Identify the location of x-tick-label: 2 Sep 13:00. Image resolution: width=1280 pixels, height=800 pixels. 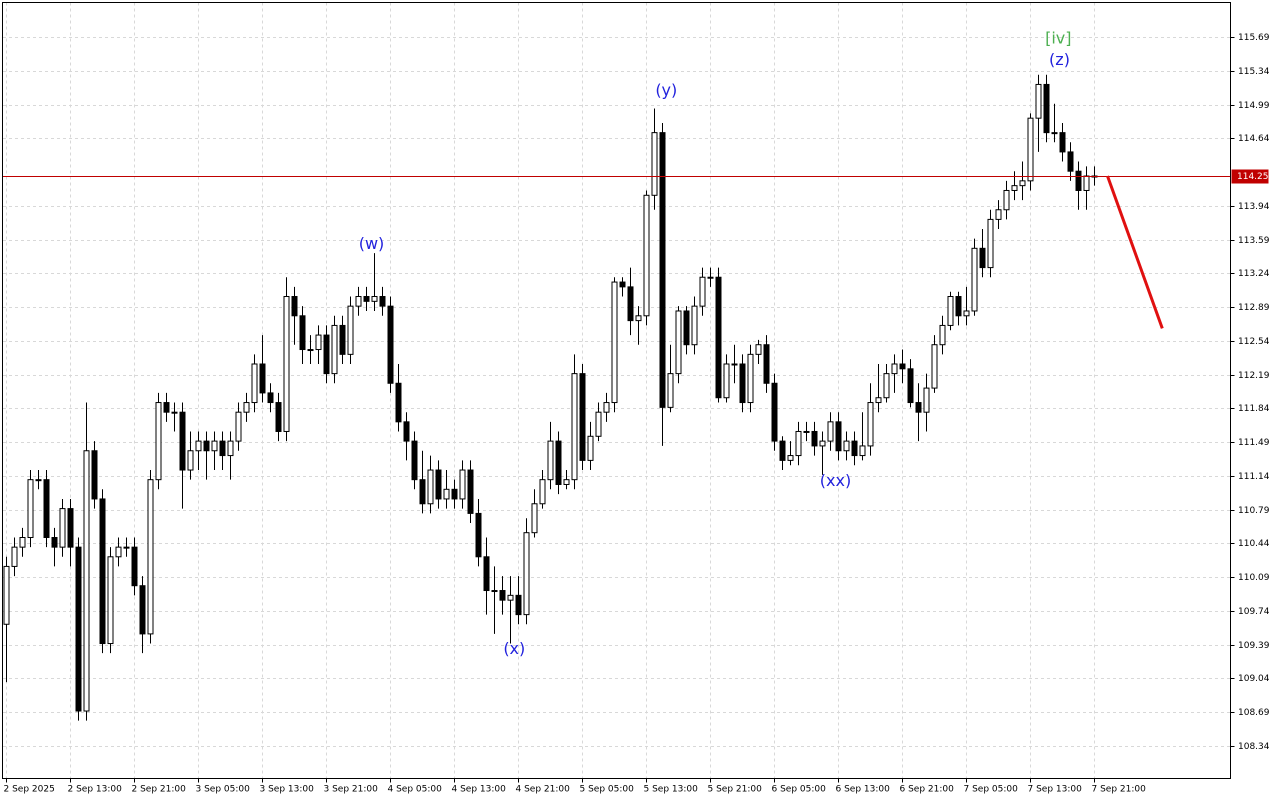
(95, 790).